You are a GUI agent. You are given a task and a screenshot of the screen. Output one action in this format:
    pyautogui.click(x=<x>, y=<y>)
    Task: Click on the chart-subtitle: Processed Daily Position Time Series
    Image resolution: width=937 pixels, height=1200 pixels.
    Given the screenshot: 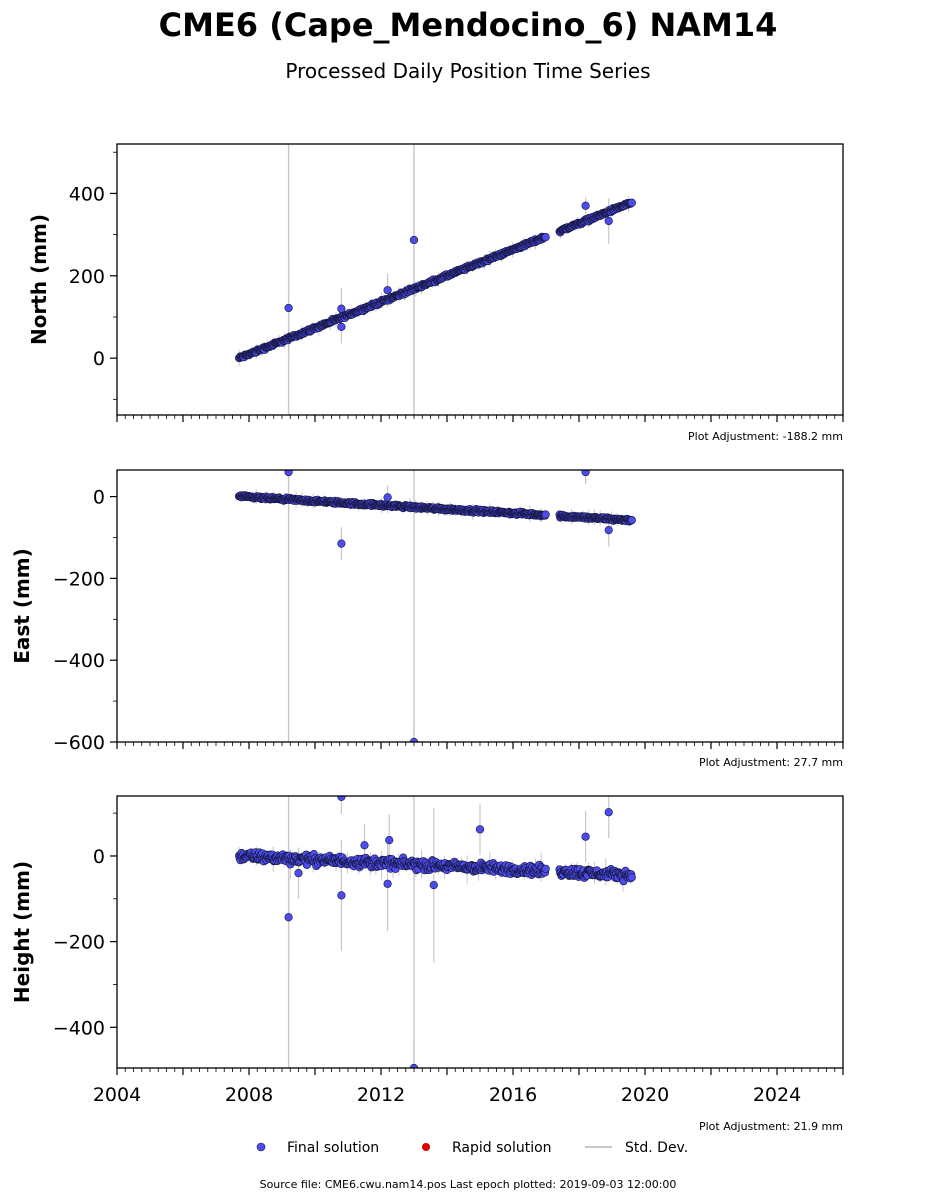 What is the action you would take?
    pyautogui.click(x=467, y=71)
    